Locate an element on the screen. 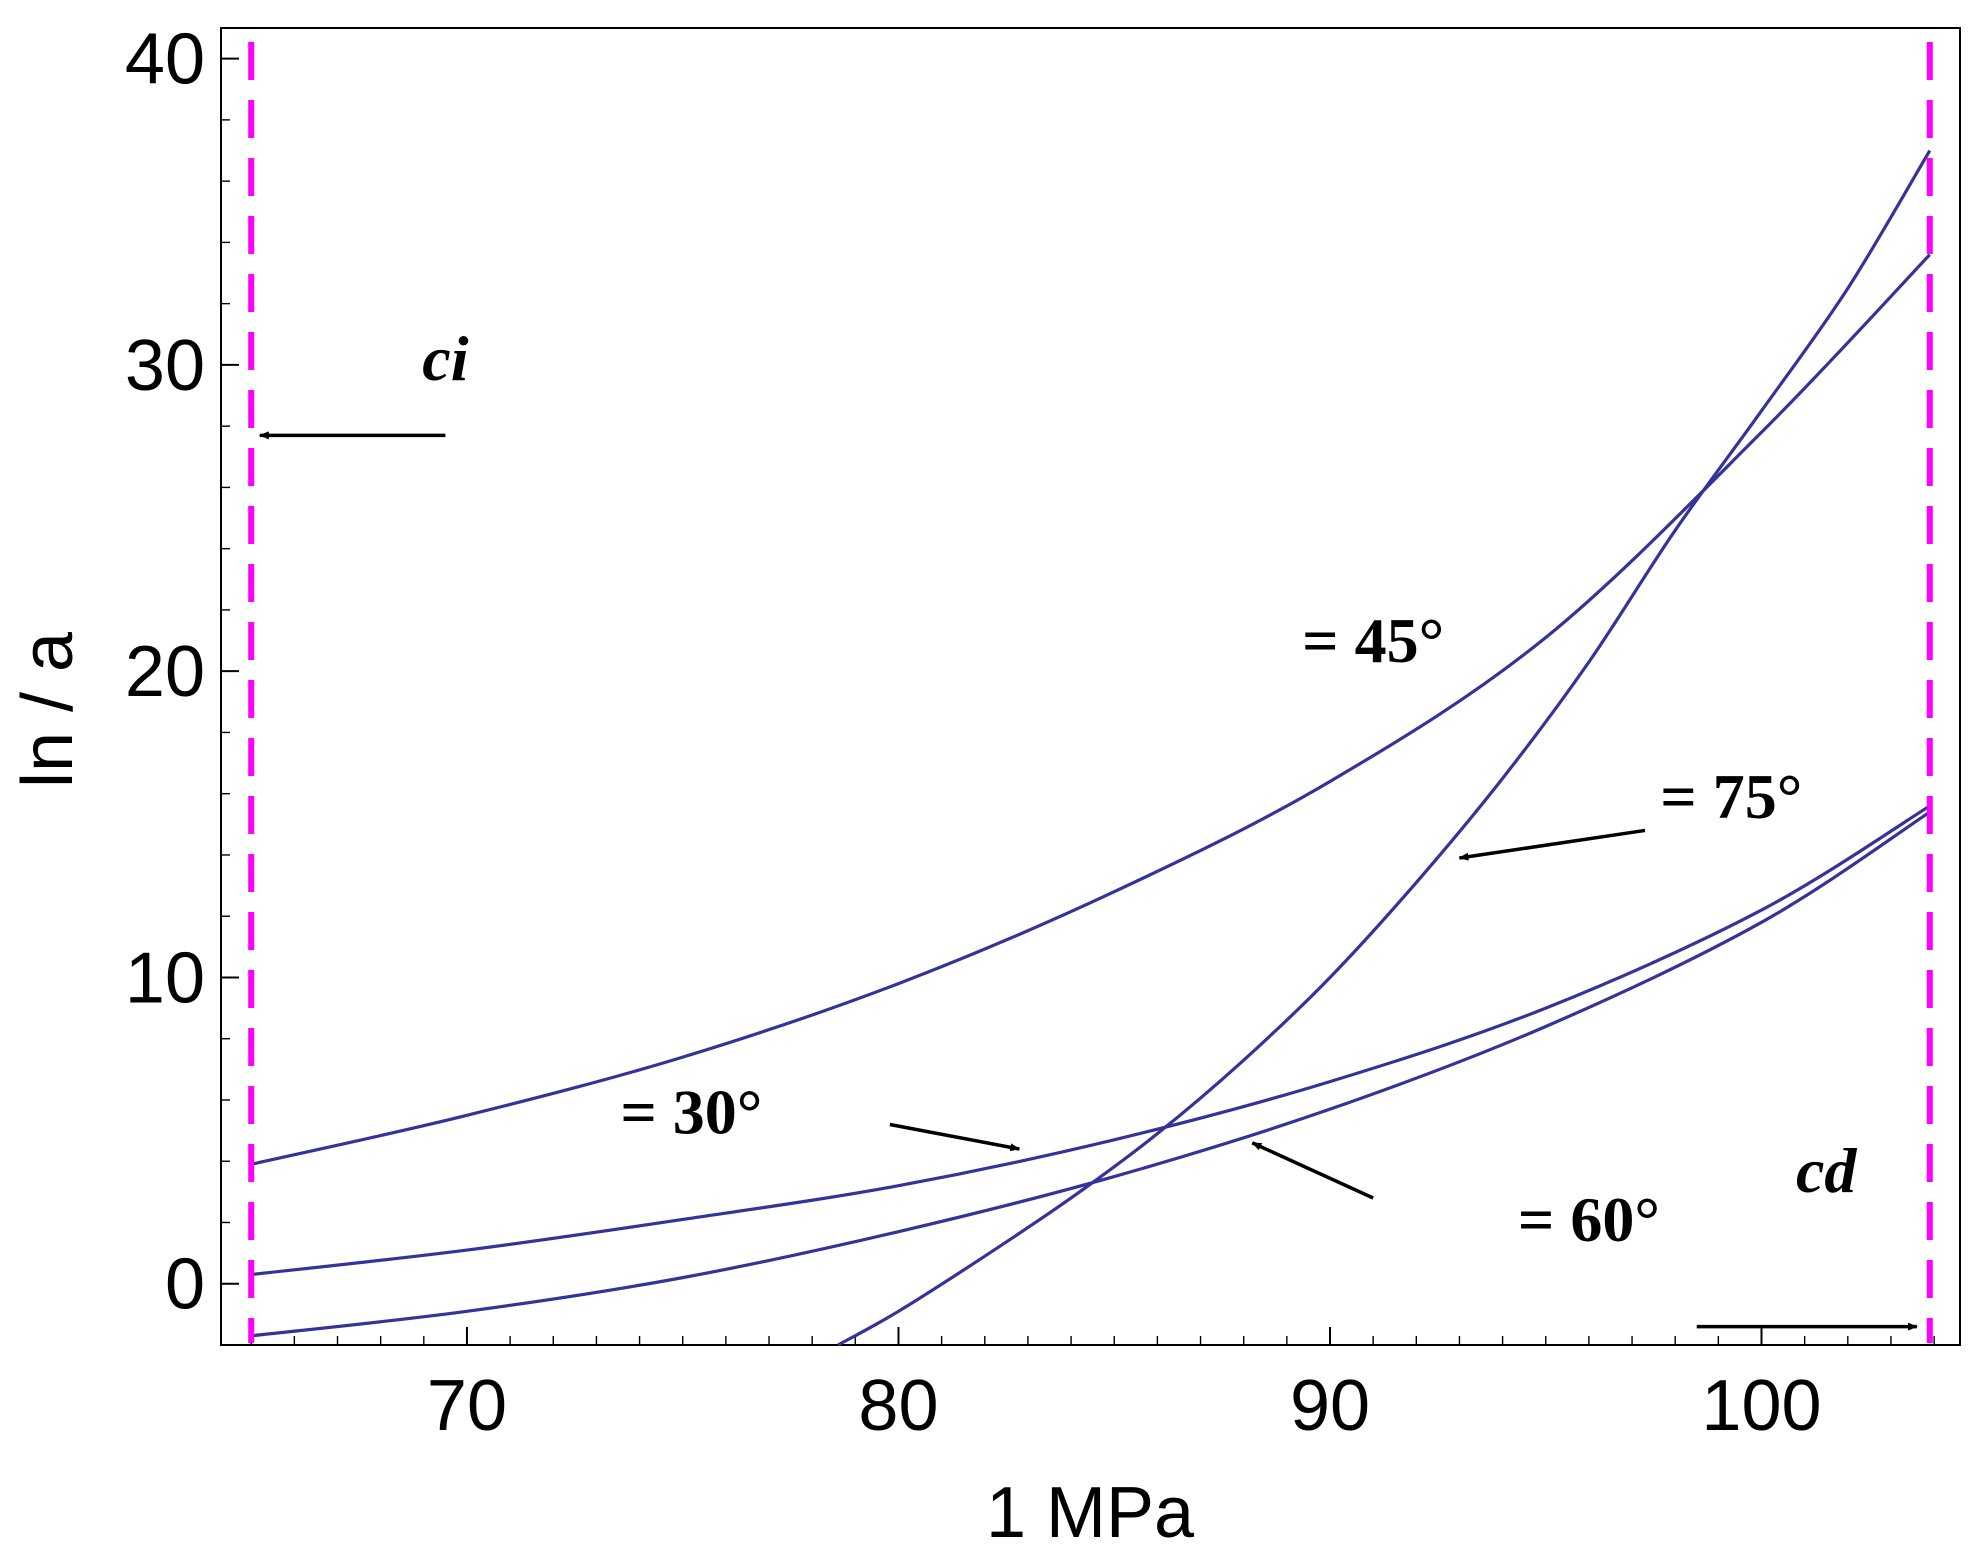  y-tick-label: 10 is located at coordinates (165, 978).